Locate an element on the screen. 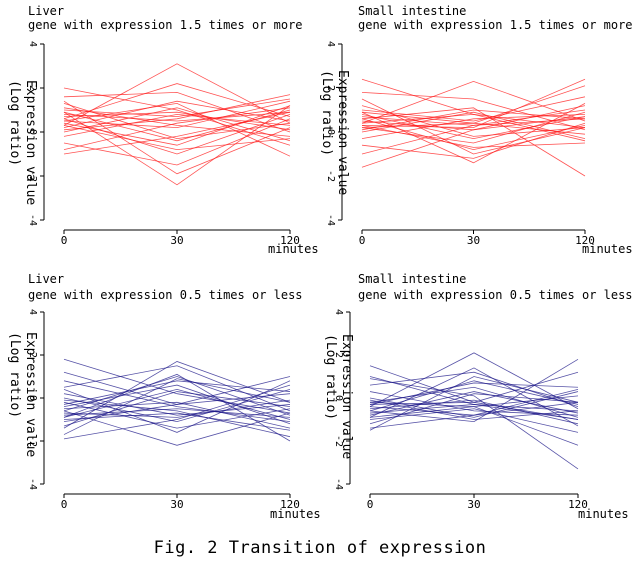  series-line-g5 is located at coordinates (177, 415).